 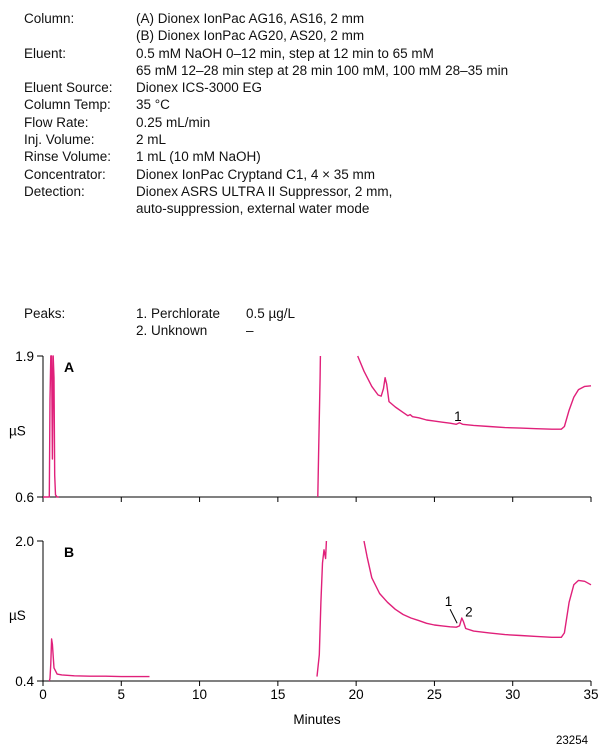 I want to click on condition-label: Flow Rate:, so click(x=56, y=122).